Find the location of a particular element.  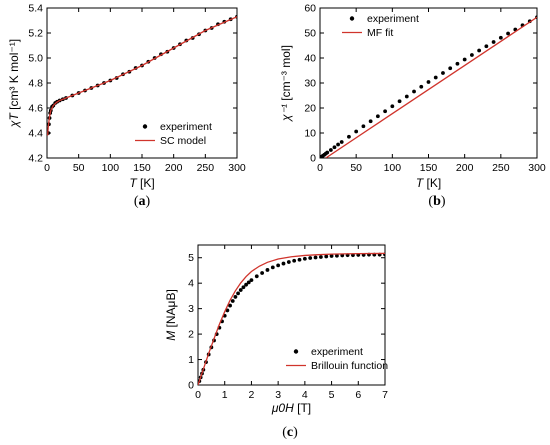

y-tick-label: 20 is located at coordinates (310, 109).